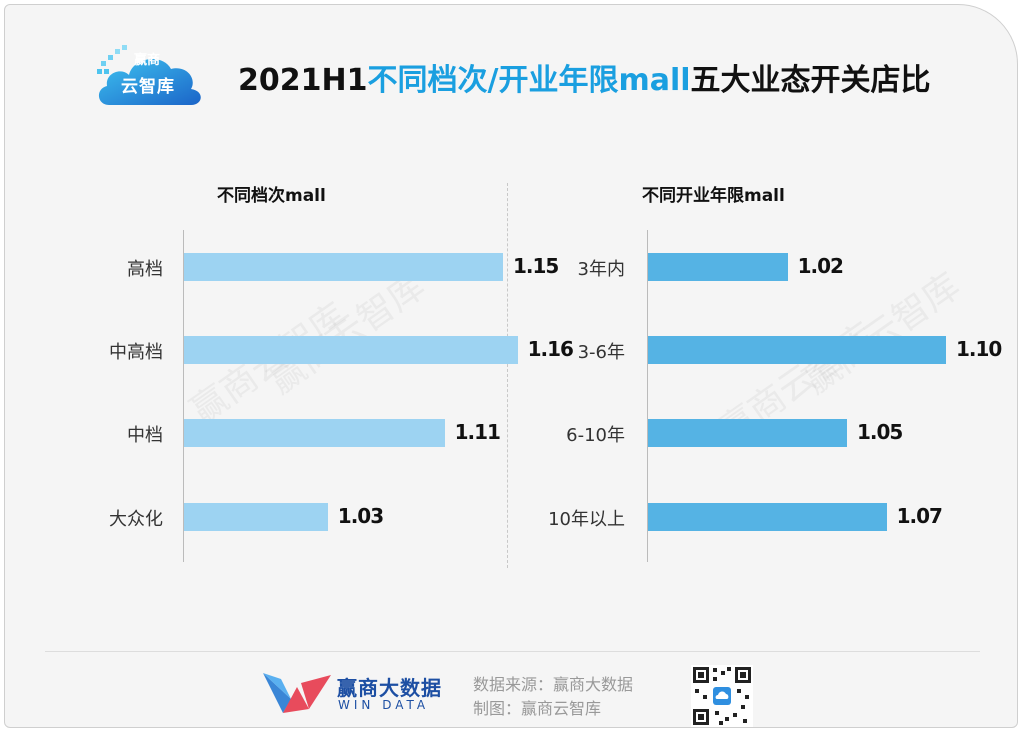  I want to click on chart-2-title: 不同开业年限mall, so click(713, 196).